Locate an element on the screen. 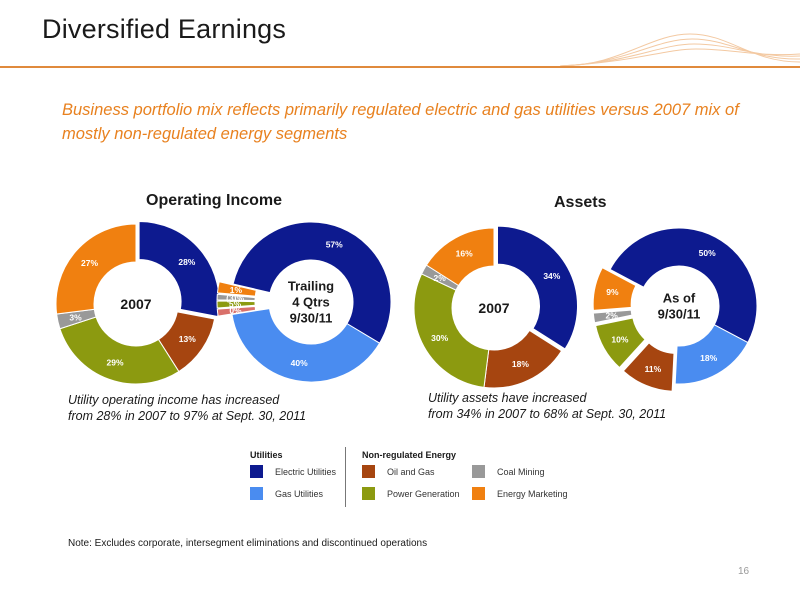  legend-item-oil-and-gas: Oil and Gas is located at coordinates (398, 471).